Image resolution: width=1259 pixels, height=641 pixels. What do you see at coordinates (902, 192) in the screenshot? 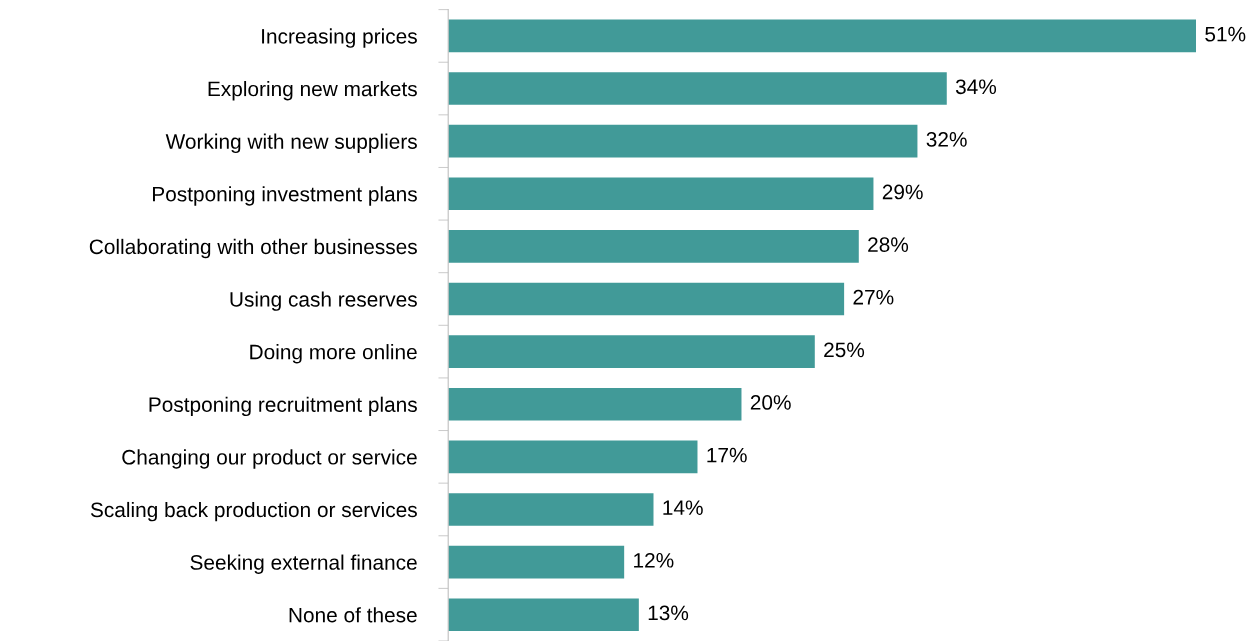
I see `data-label: 29%` at bounding box center [902, 192].